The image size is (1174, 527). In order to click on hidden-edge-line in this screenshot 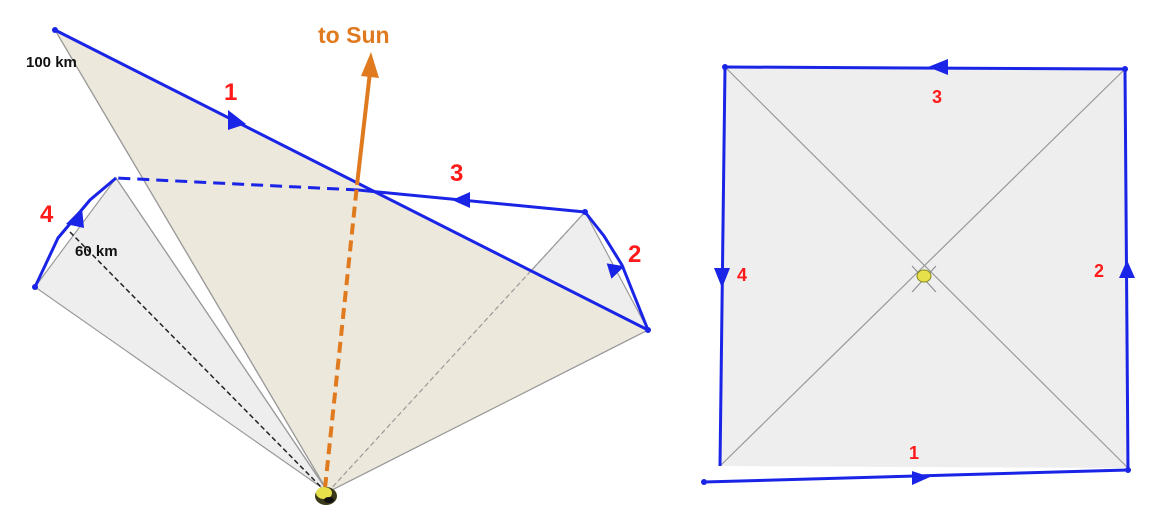, I will do `click(456, 352)`.